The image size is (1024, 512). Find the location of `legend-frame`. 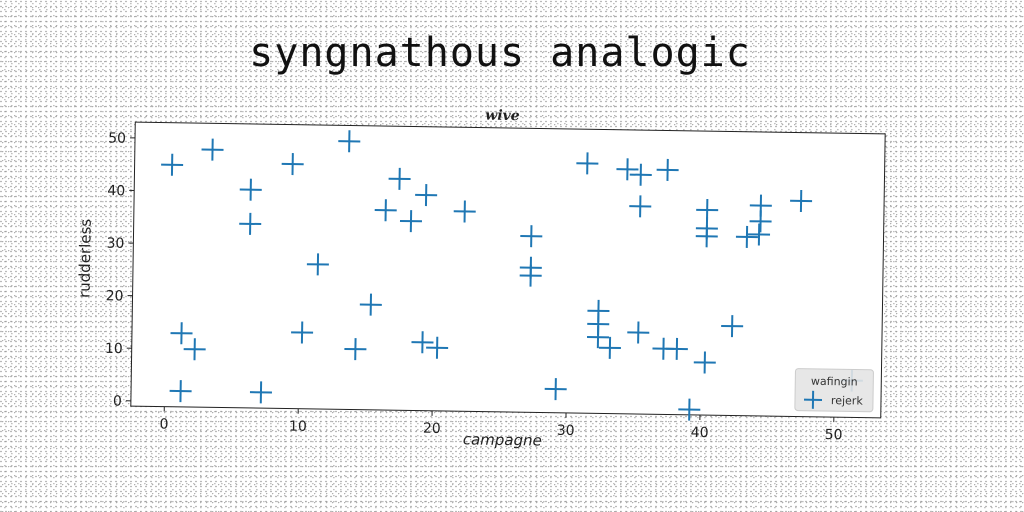

legend-frame is located at coordinates (834, 390).